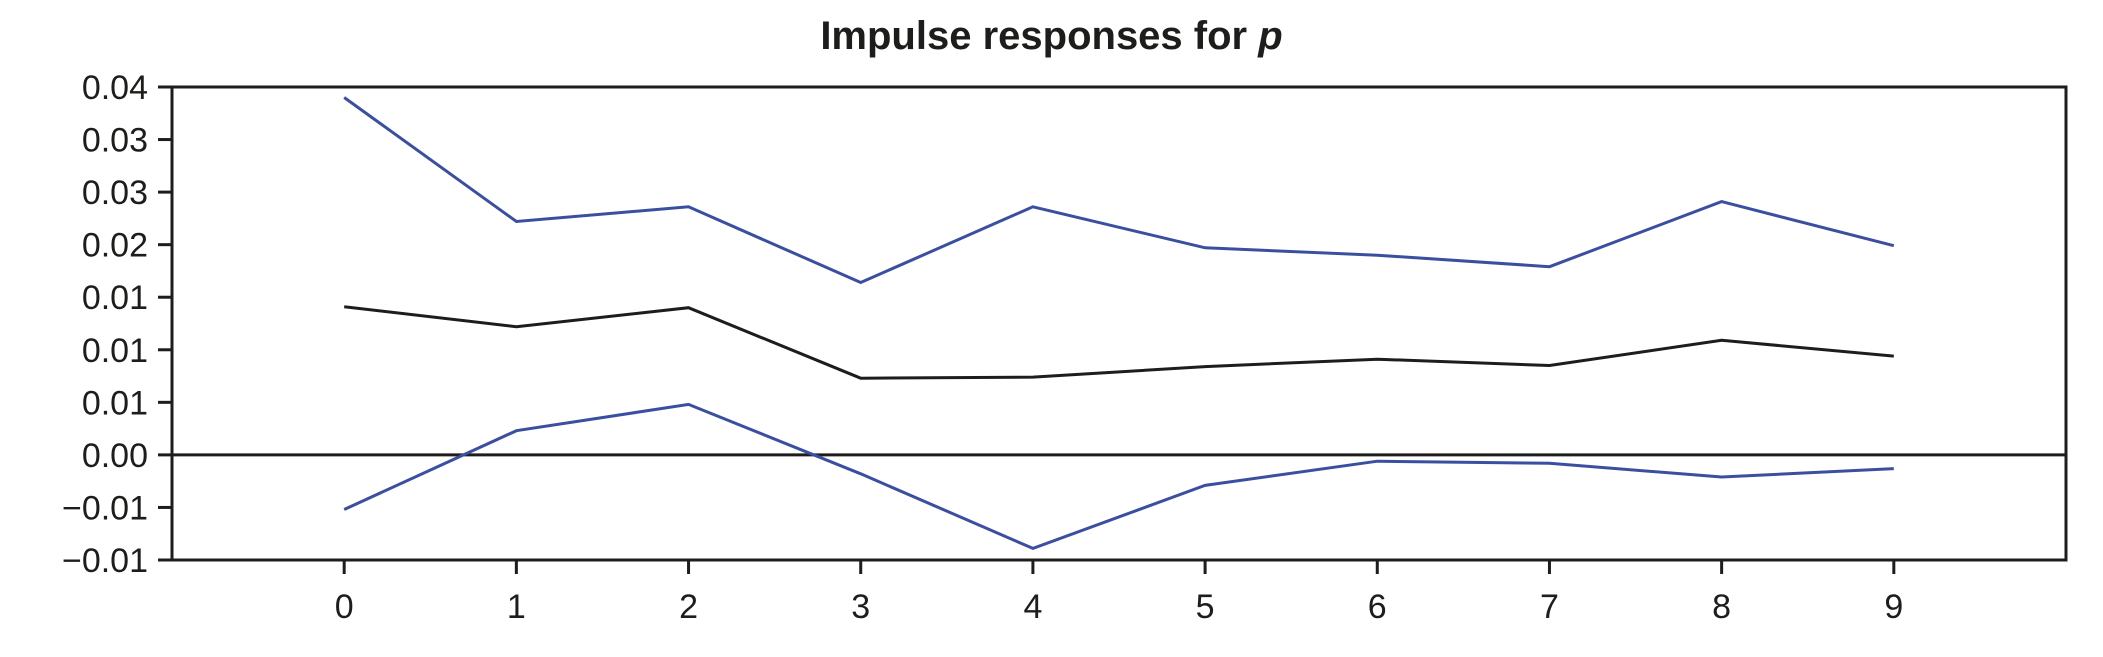  I want to click on chart-title: Impulse responses for p, so click(1051, 36).